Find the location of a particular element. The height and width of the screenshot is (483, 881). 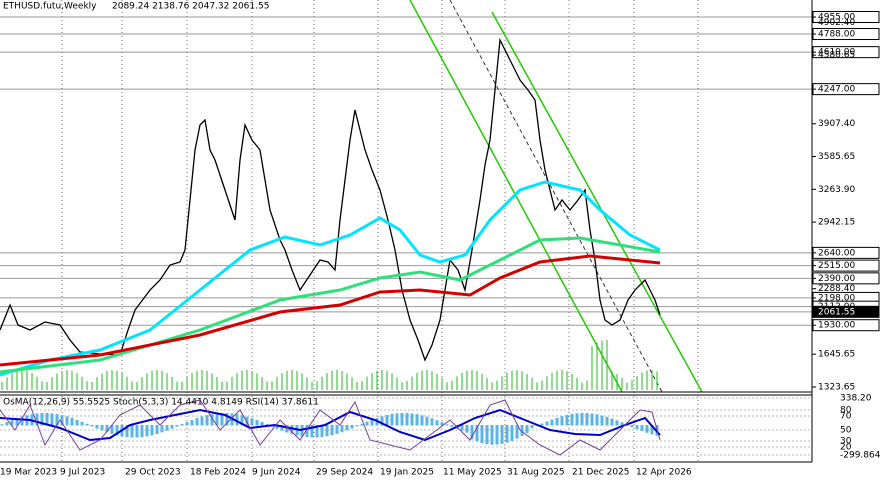

indicator-label: -299.8649 is located at coordinates (860, 456).